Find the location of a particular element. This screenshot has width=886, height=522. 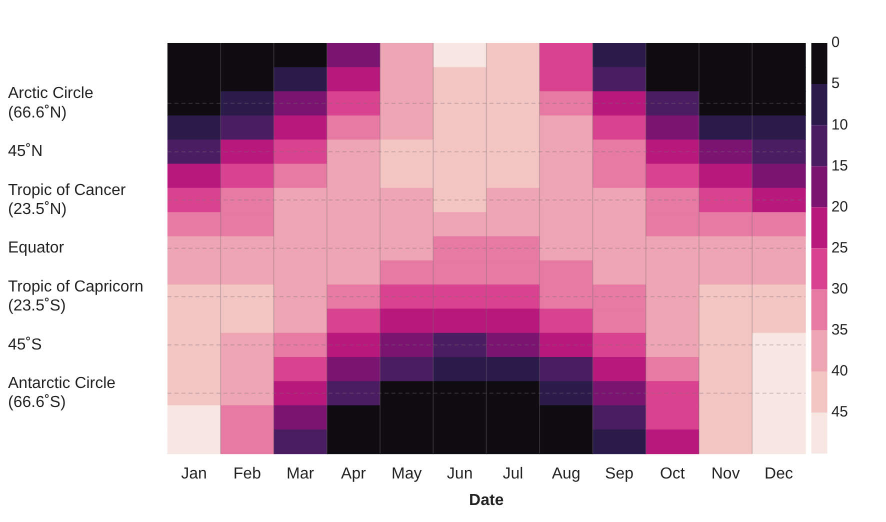

color-bar-label: 40 is located at coordinates (839, 371).